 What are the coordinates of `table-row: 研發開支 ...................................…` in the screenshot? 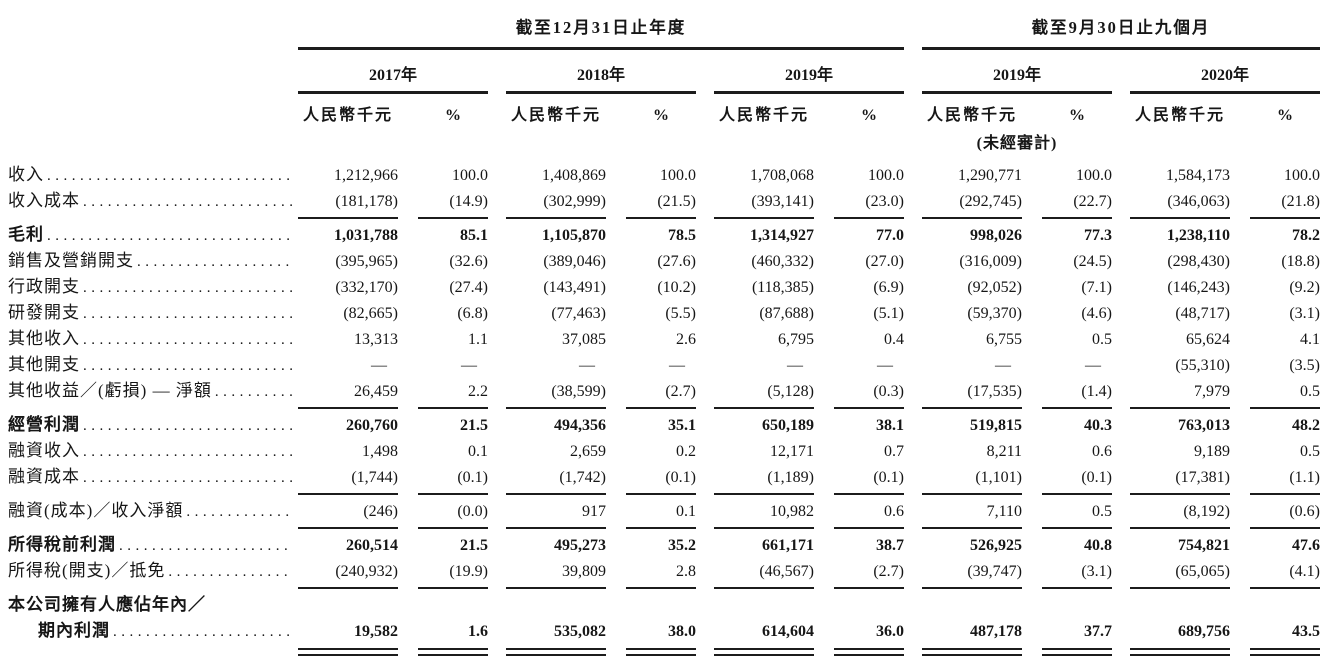 It's located at (665, 313).